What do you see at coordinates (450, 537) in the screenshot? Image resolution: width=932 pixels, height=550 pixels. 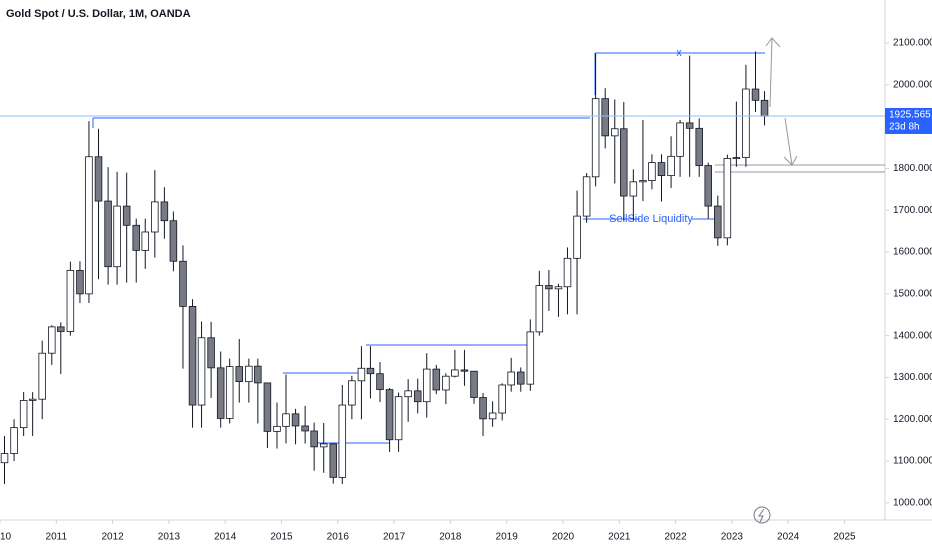 I see `x-tick-label: 2018` at bounding box center [450, 537].